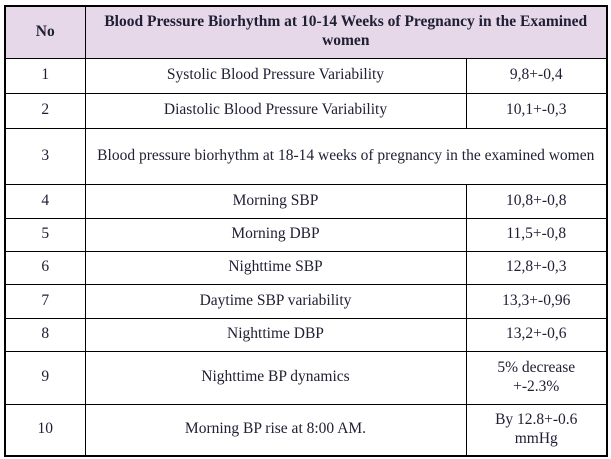  Describe the element at coordinates (275, 234) in the screenshot. I see `row-label: Morning DBP` at that location.